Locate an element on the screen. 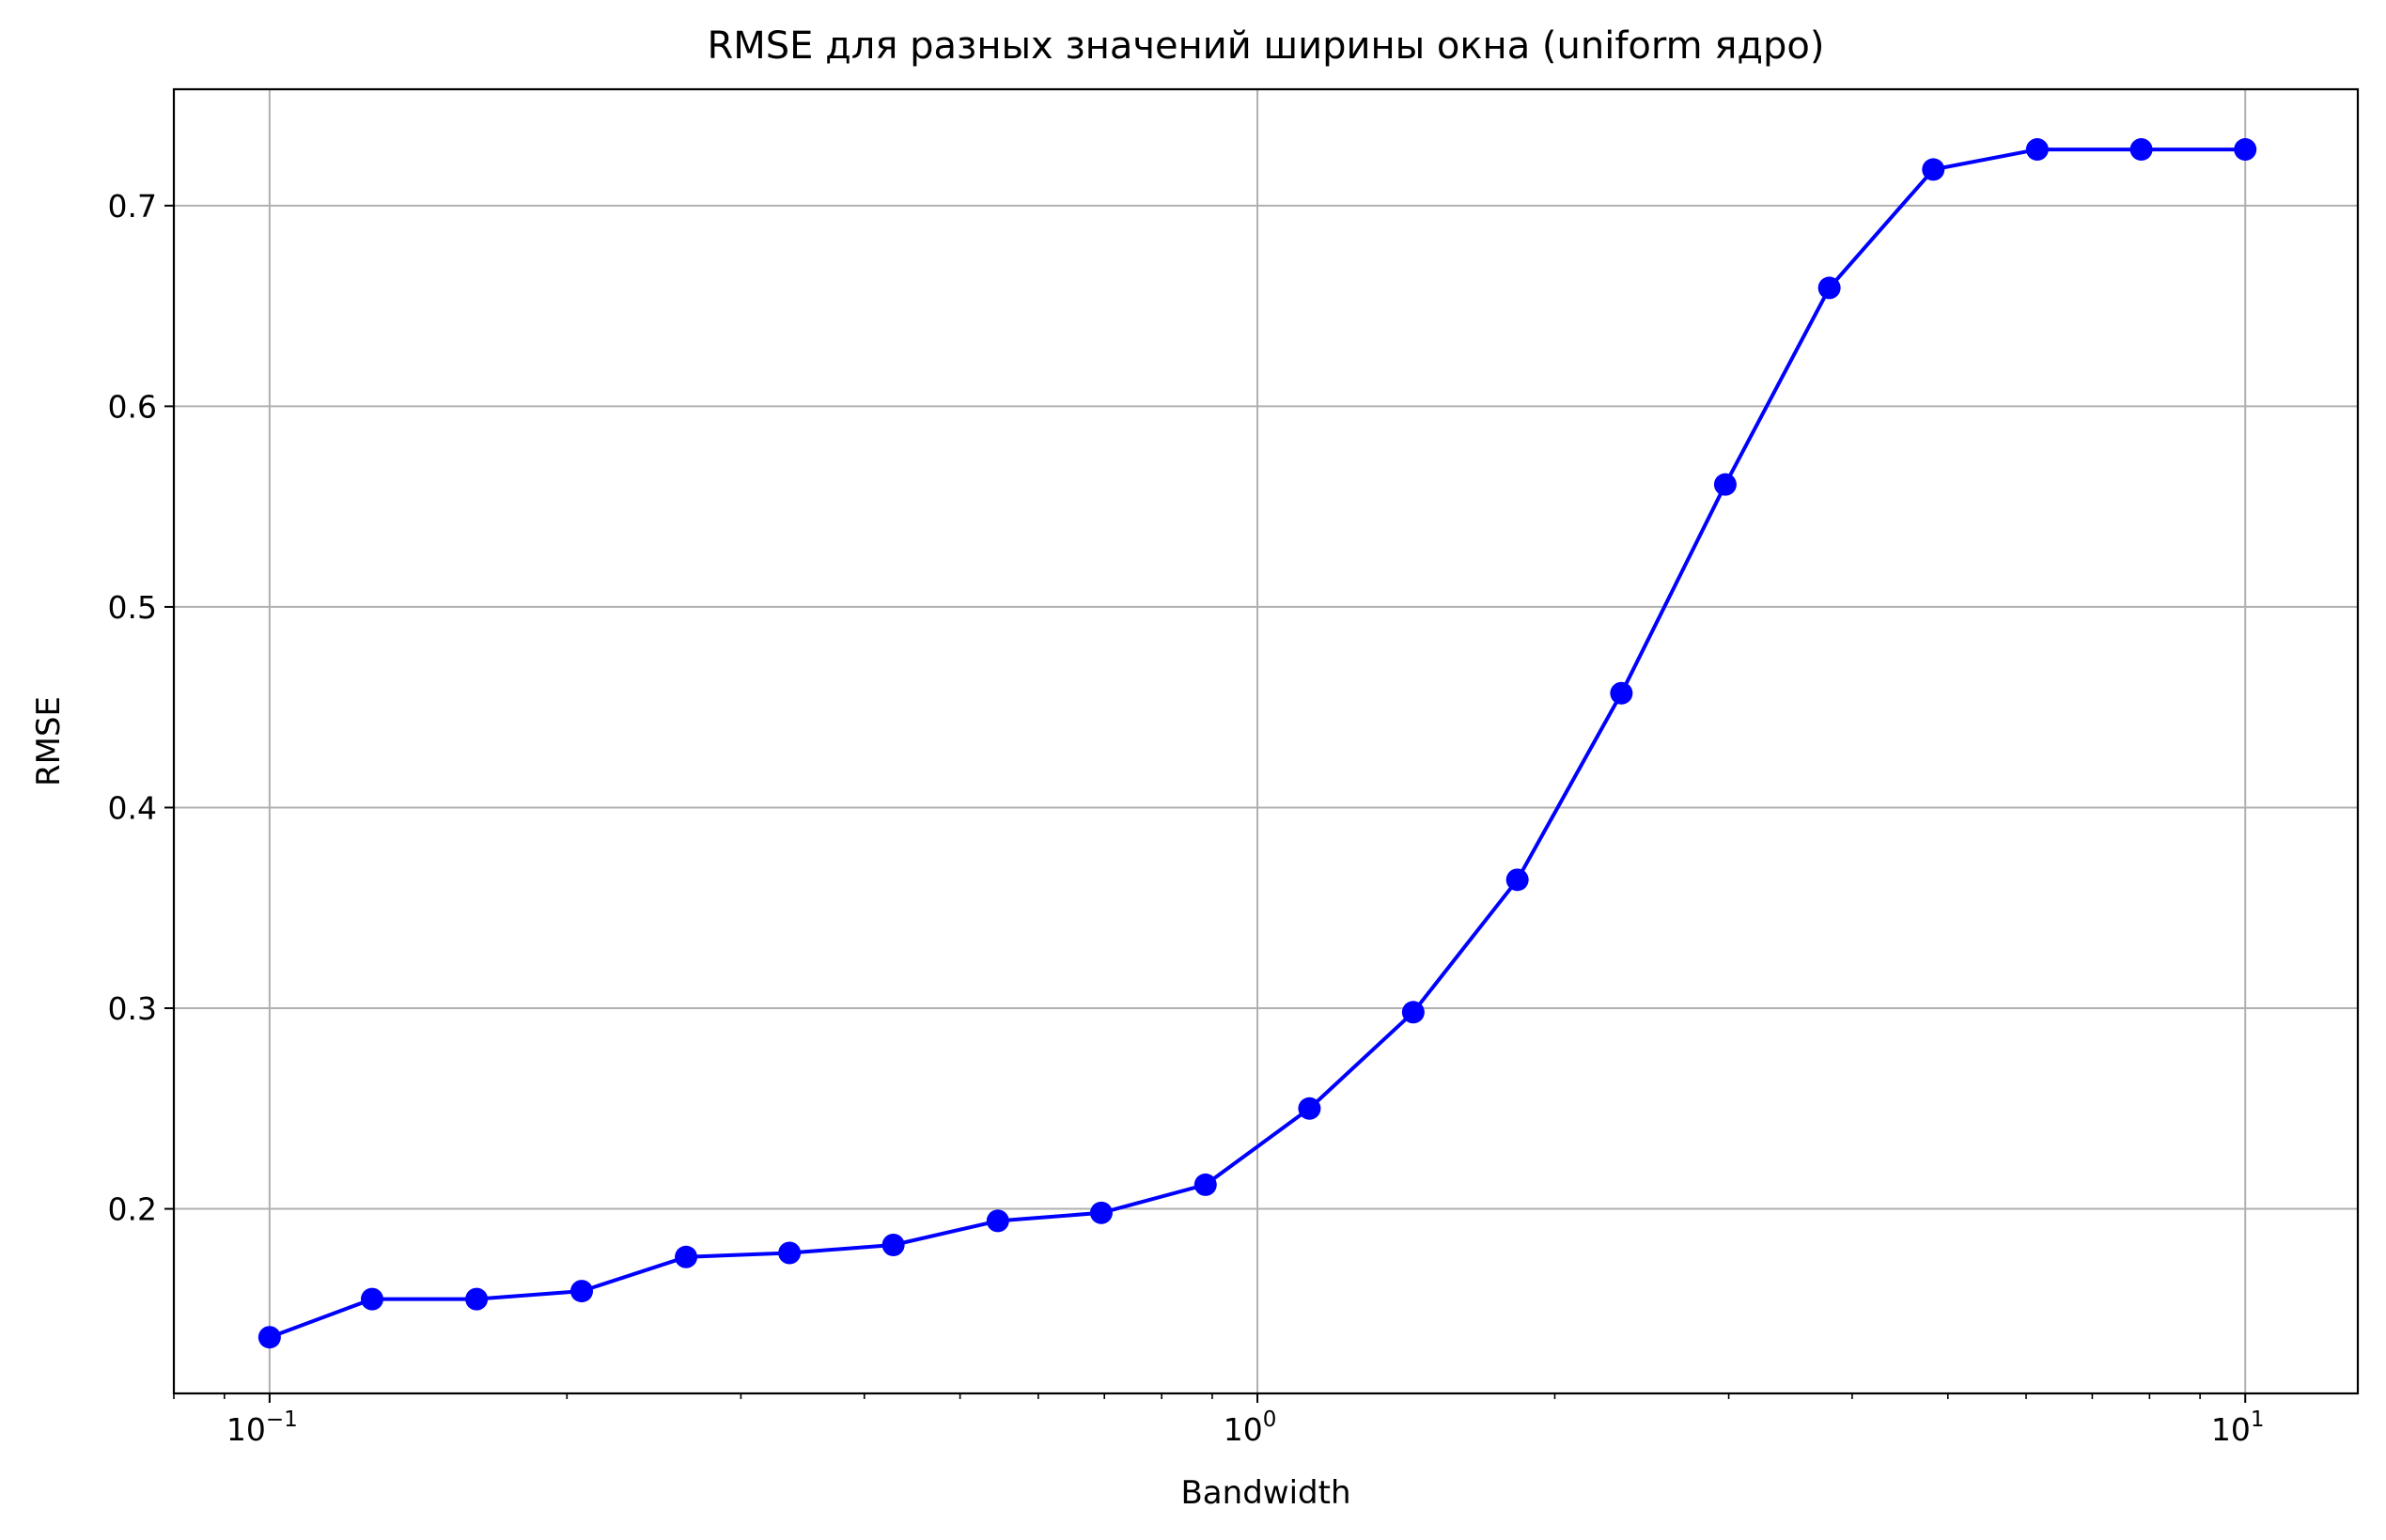 This screenshot has height=1540, width=2386. y-axis-label: RMSE is located at coordinates (49, 741).